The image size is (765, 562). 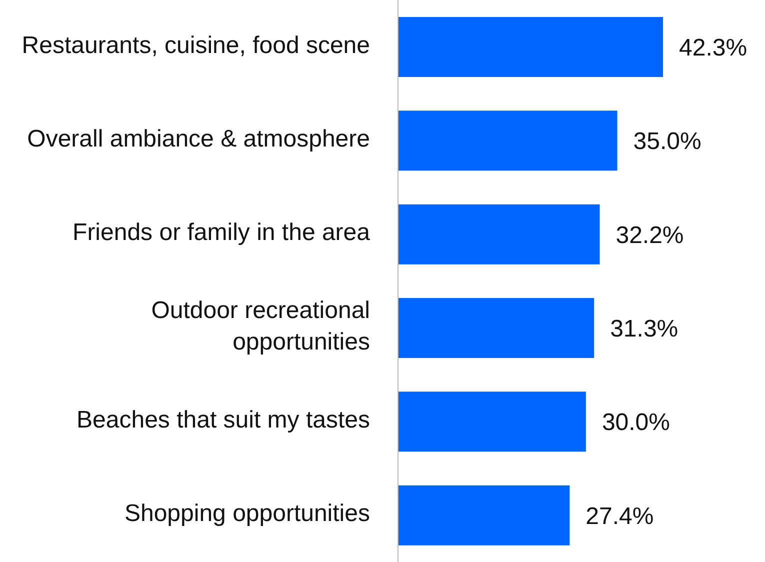 What do you see at coordinates (247, 514) in the screenshot?
I see `y-tick-label: Shopping opportunities` at bounding box center [247, 514].